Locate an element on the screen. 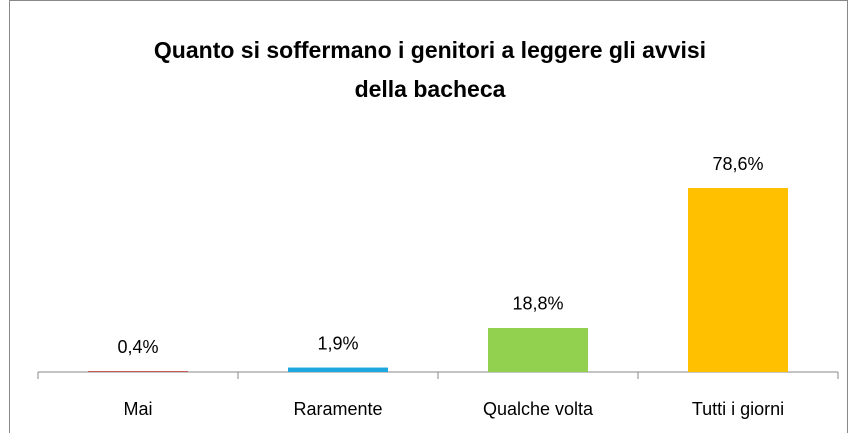 This screenshot has width=853, height=433. x-tick-label: Qualche volta is located at coordinates (538, 409).